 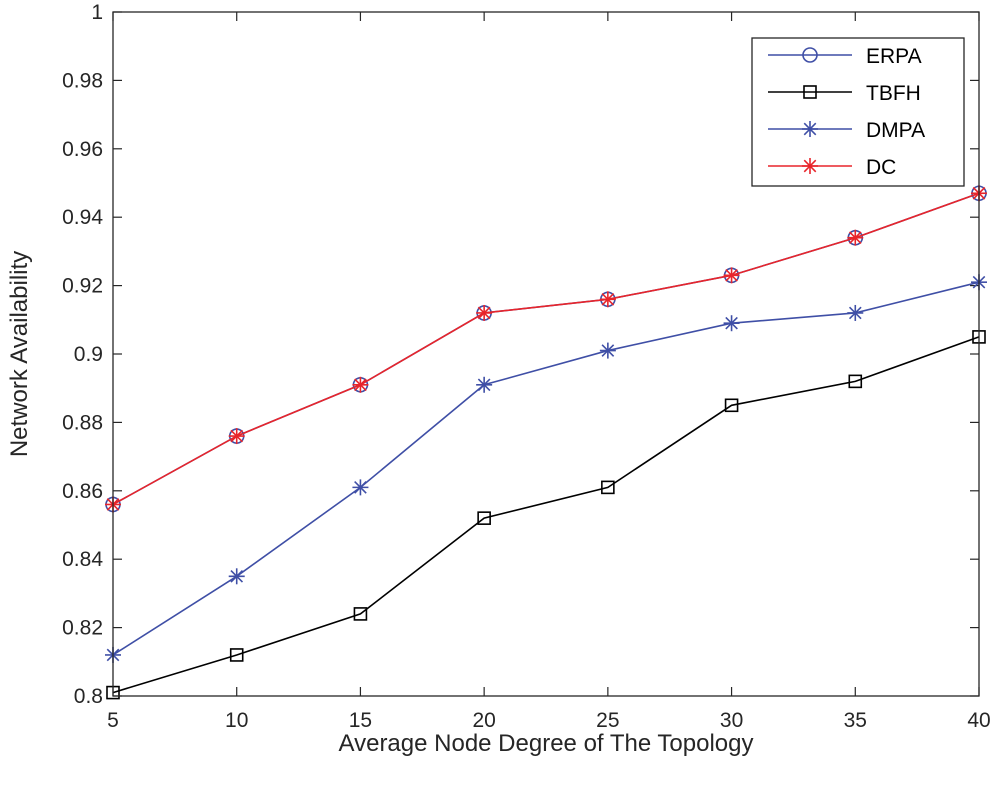 I want to click on y-tick-label: 0.96, so click(x=82, y=149).